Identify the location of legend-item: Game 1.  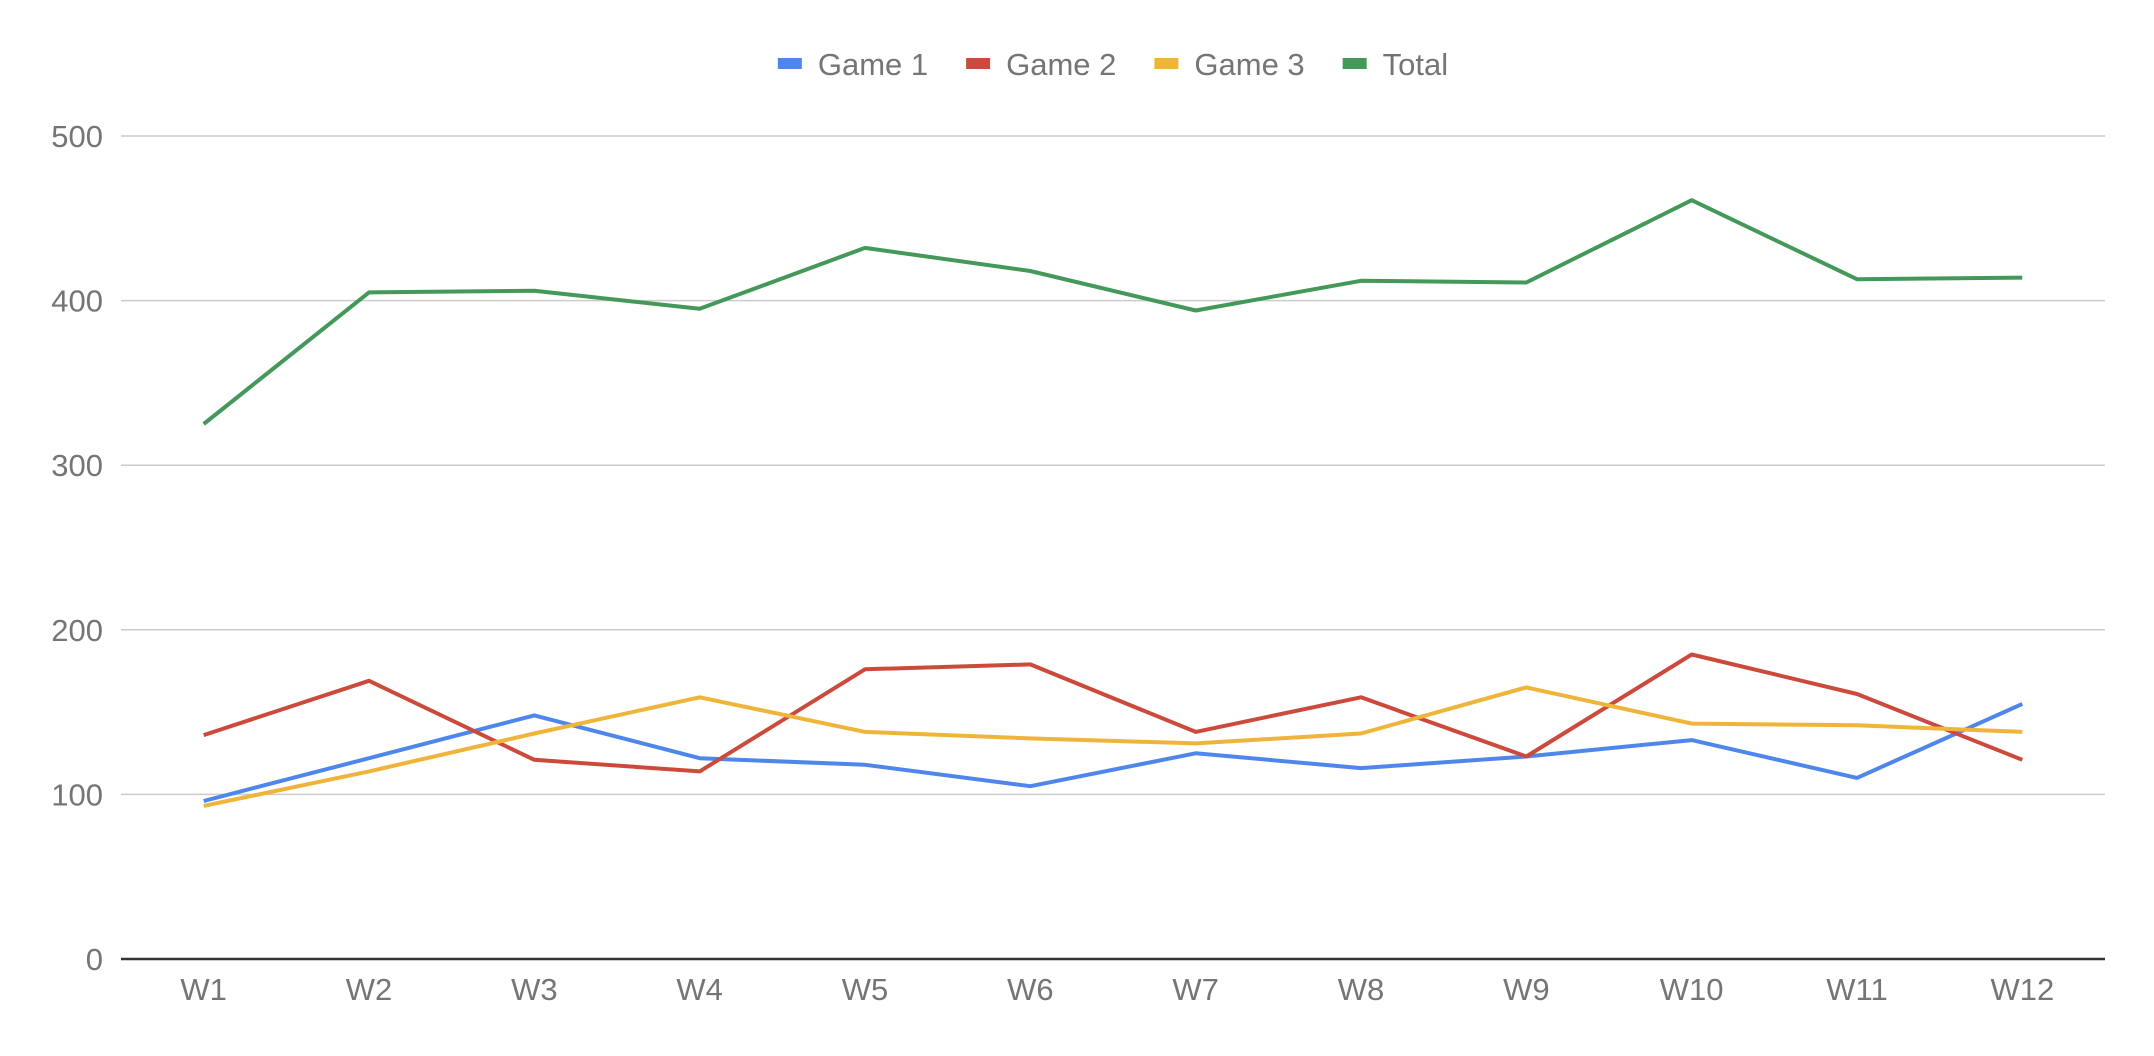
(852, 64).